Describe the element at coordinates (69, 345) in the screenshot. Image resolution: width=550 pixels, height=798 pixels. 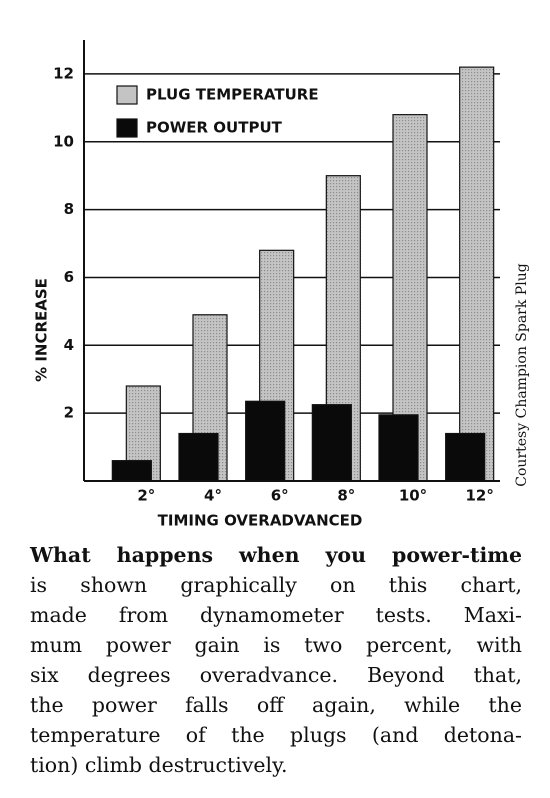
I see `y-tick-label: 4` at that location.